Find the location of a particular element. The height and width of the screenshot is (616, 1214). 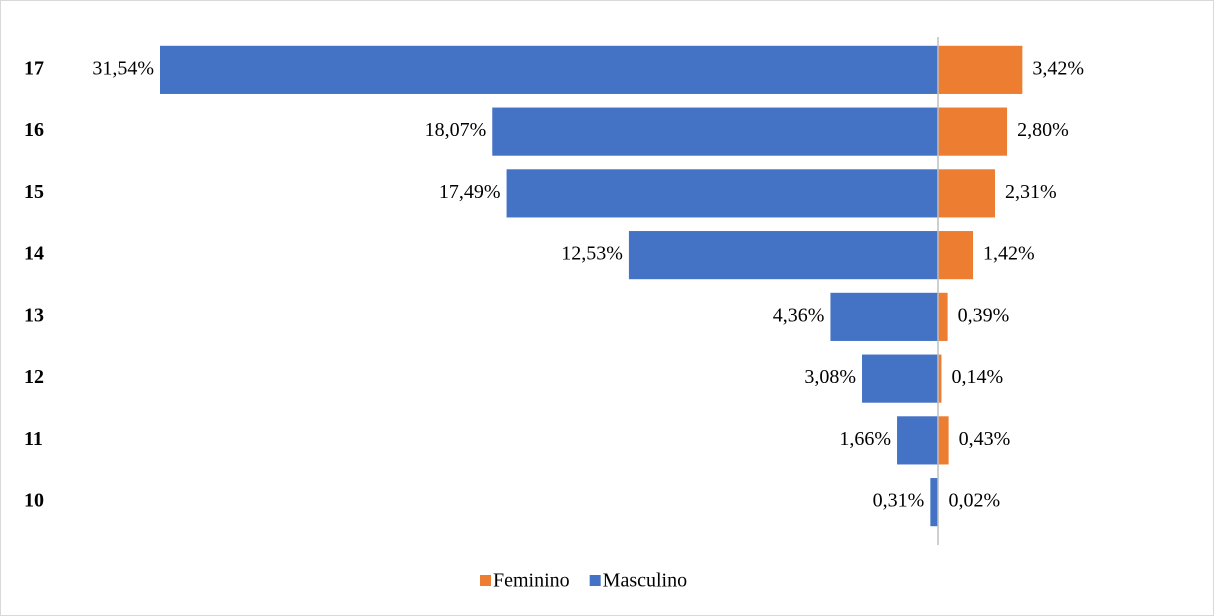

value-label: 2,31% is located at coordinates (1031, 192).